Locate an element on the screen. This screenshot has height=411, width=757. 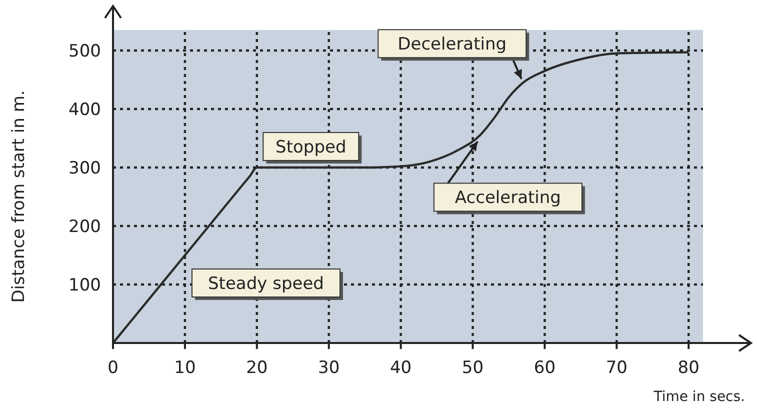
y-tick-label: 400 is located at coordinates (84, 110).